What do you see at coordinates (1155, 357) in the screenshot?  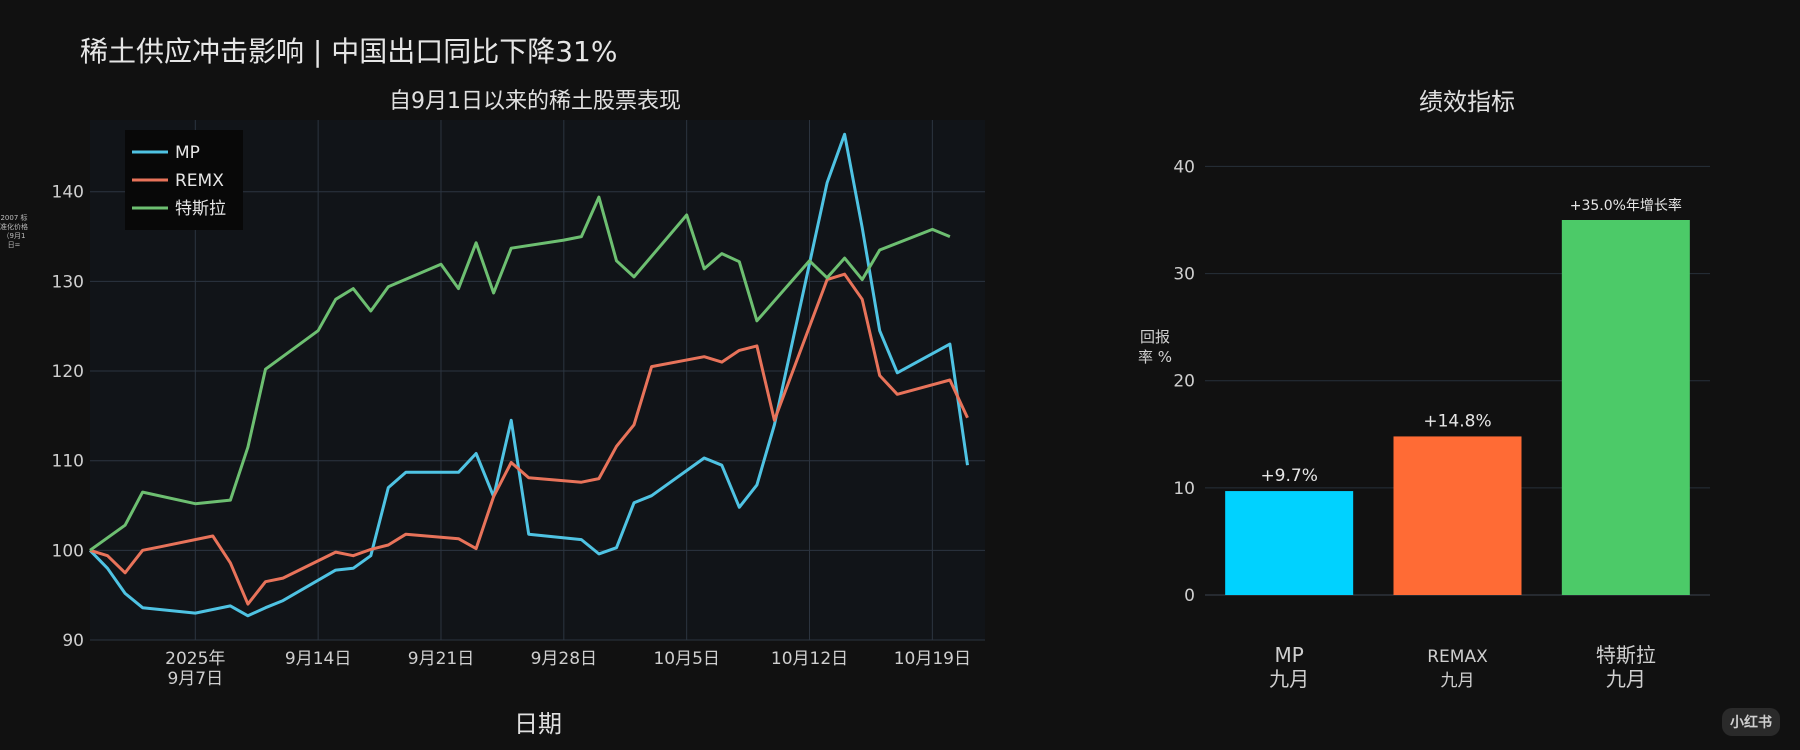 I see `bar-chart-y-axis-title-2: 率 %` at bounding box center [1155, 357].